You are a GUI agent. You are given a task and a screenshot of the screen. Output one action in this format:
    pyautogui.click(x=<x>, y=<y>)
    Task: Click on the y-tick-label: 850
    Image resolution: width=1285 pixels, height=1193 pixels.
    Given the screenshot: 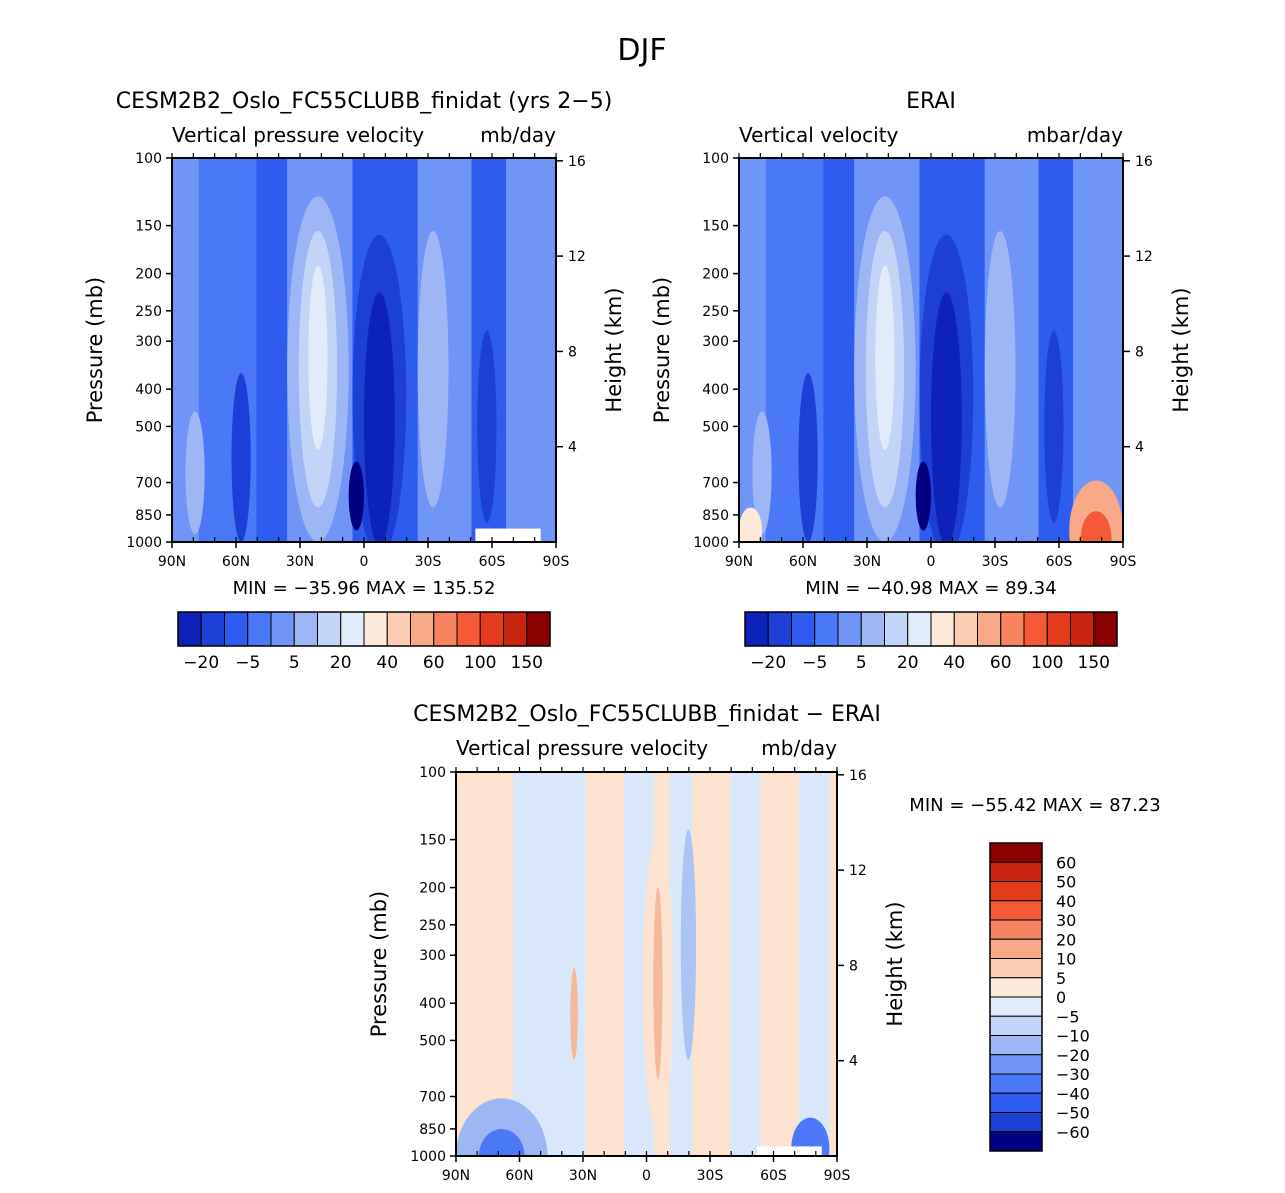 What is the action you would take?
    pyautogui.click(x=432, y=1130)
    